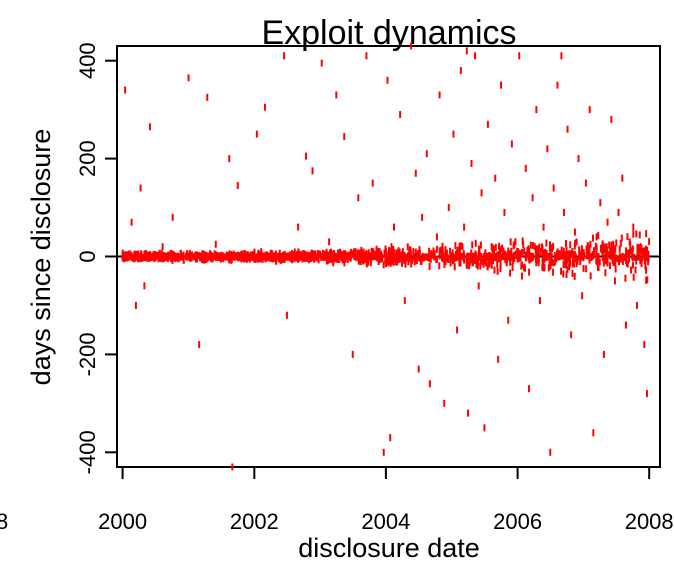 The height and width of the screenshot is (574, 674). I want to click on x-tick-label: 2008, so click(649, 521).